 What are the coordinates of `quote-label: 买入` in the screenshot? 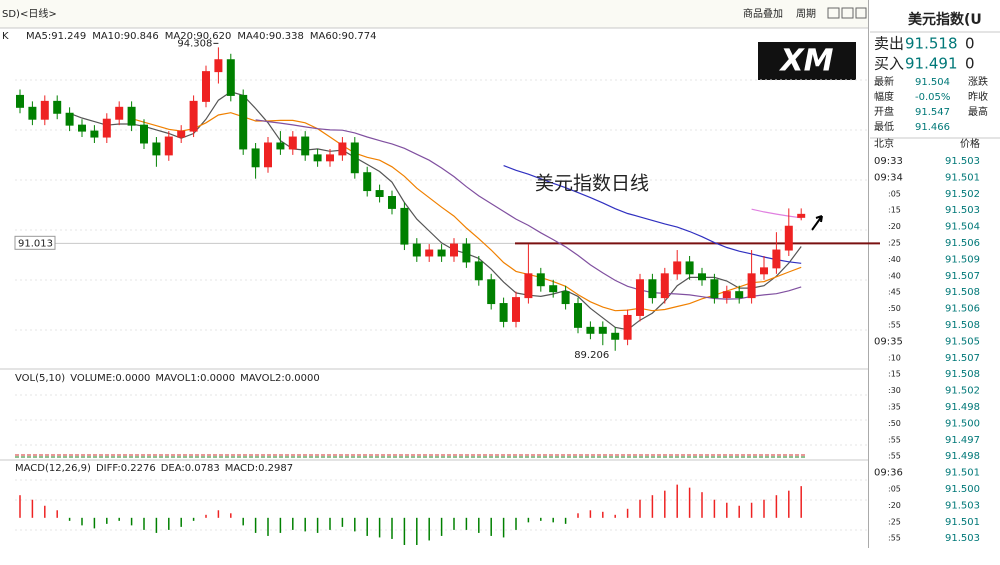 It's located at (889, 64).